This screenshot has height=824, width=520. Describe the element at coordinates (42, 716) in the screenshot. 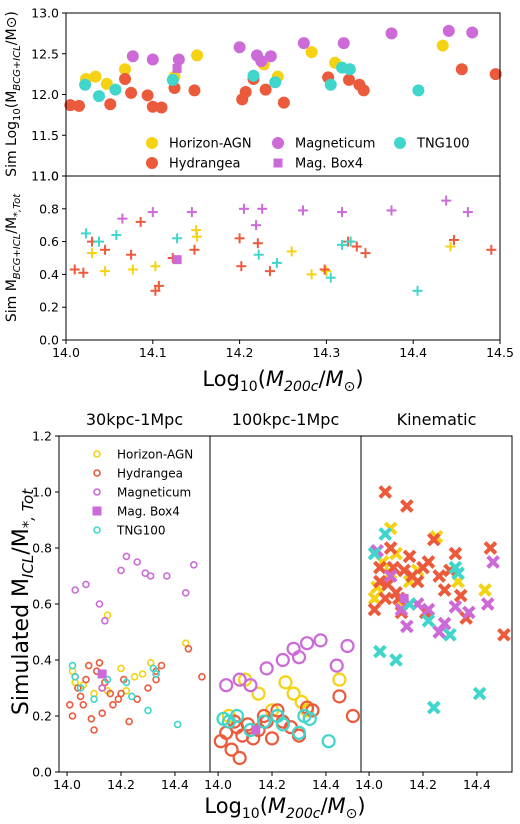

I see `bot-ytick-label-1: 0.2` at that location.